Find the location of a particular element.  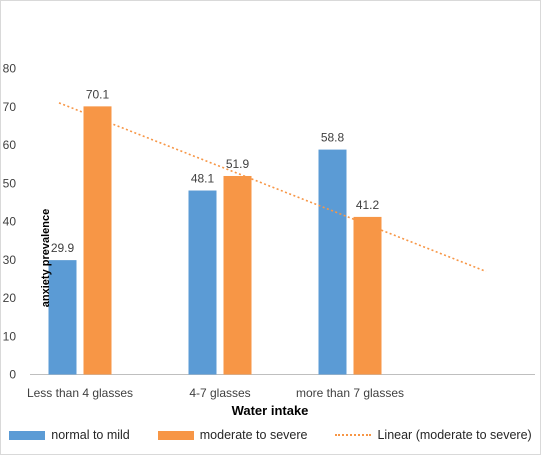

y-tick-label: 20 is located at coordinates (10, 298).